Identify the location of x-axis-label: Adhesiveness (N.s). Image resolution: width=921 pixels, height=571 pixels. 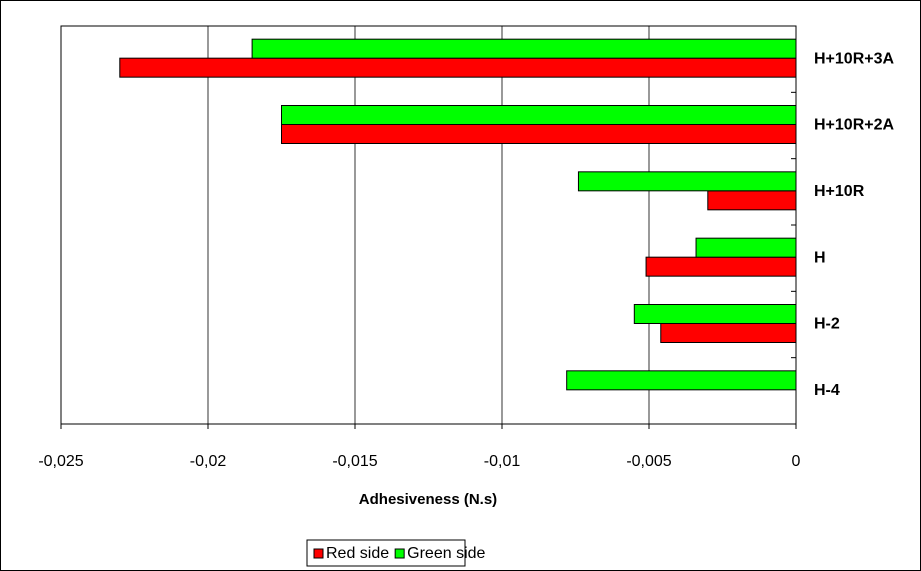
(428, 499).